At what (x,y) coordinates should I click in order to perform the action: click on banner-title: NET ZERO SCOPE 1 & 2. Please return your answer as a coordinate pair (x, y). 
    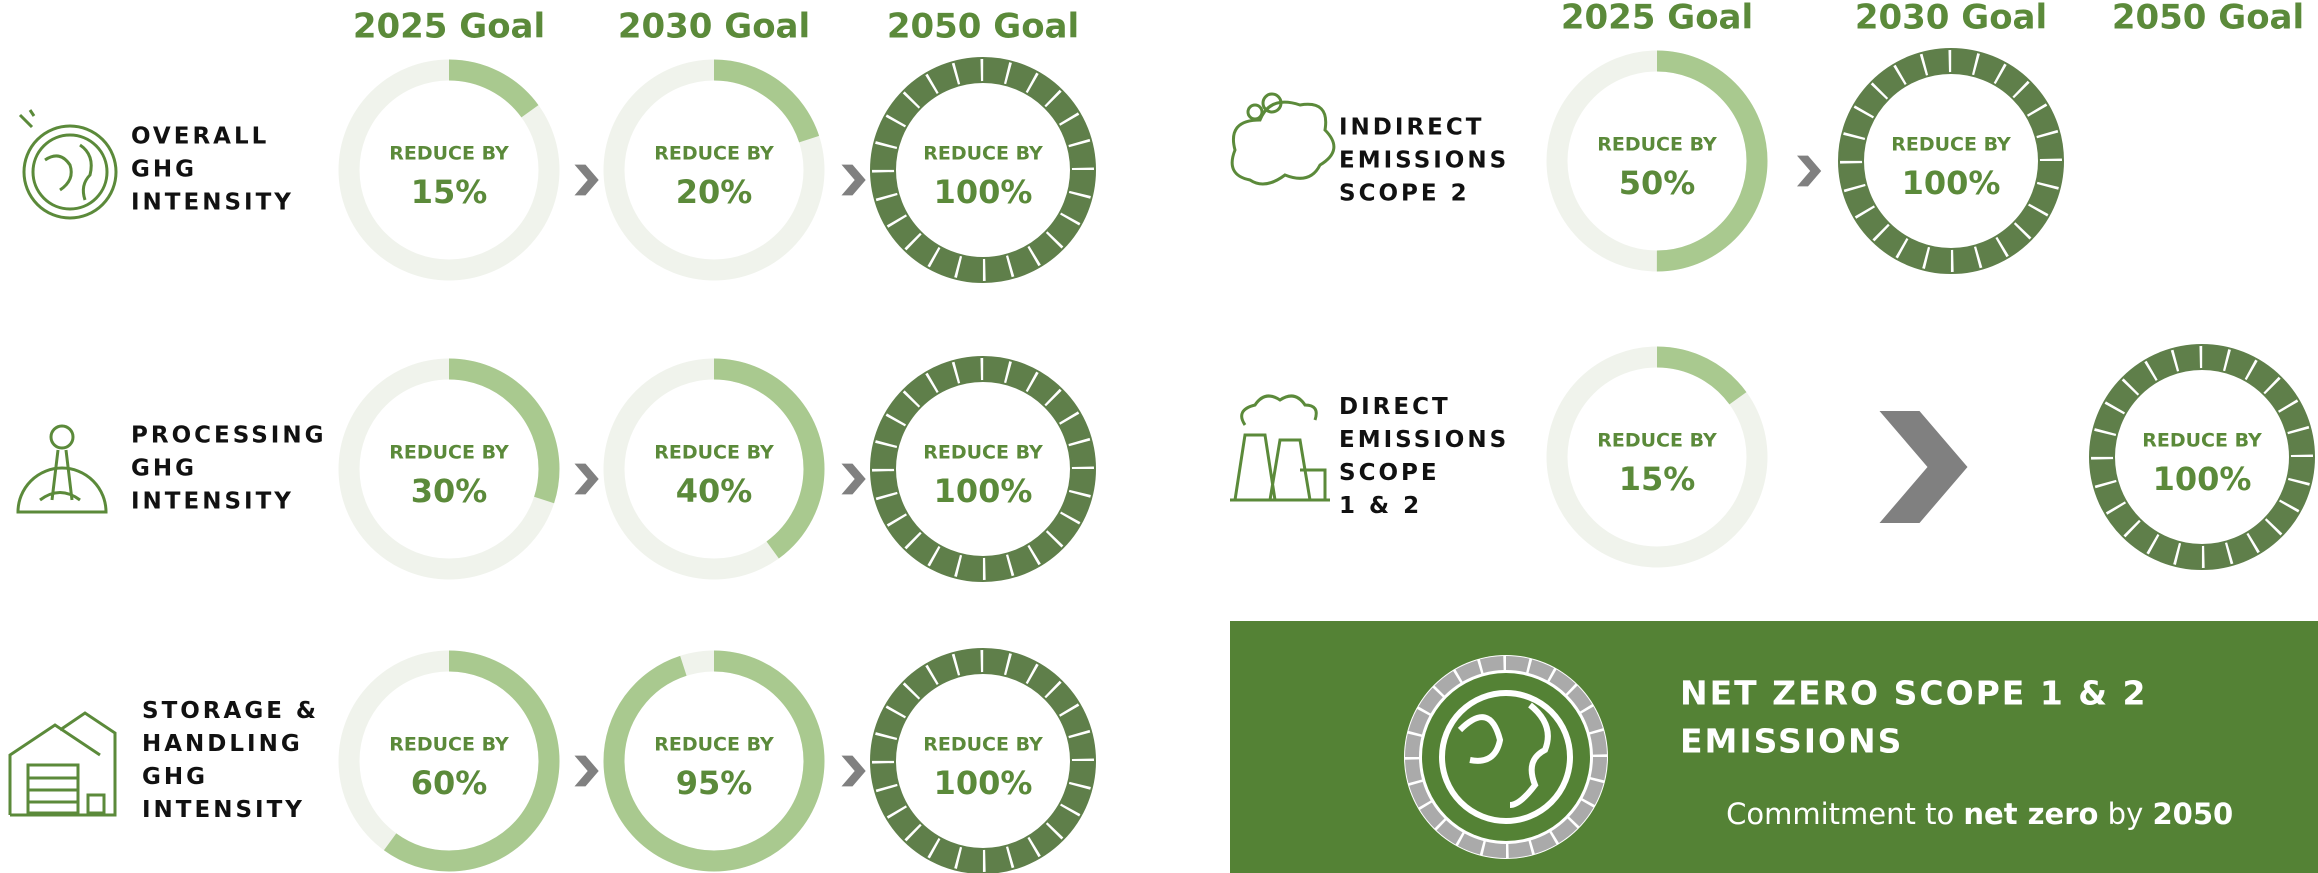
    Looking at the image, I should click on (1914, 693).